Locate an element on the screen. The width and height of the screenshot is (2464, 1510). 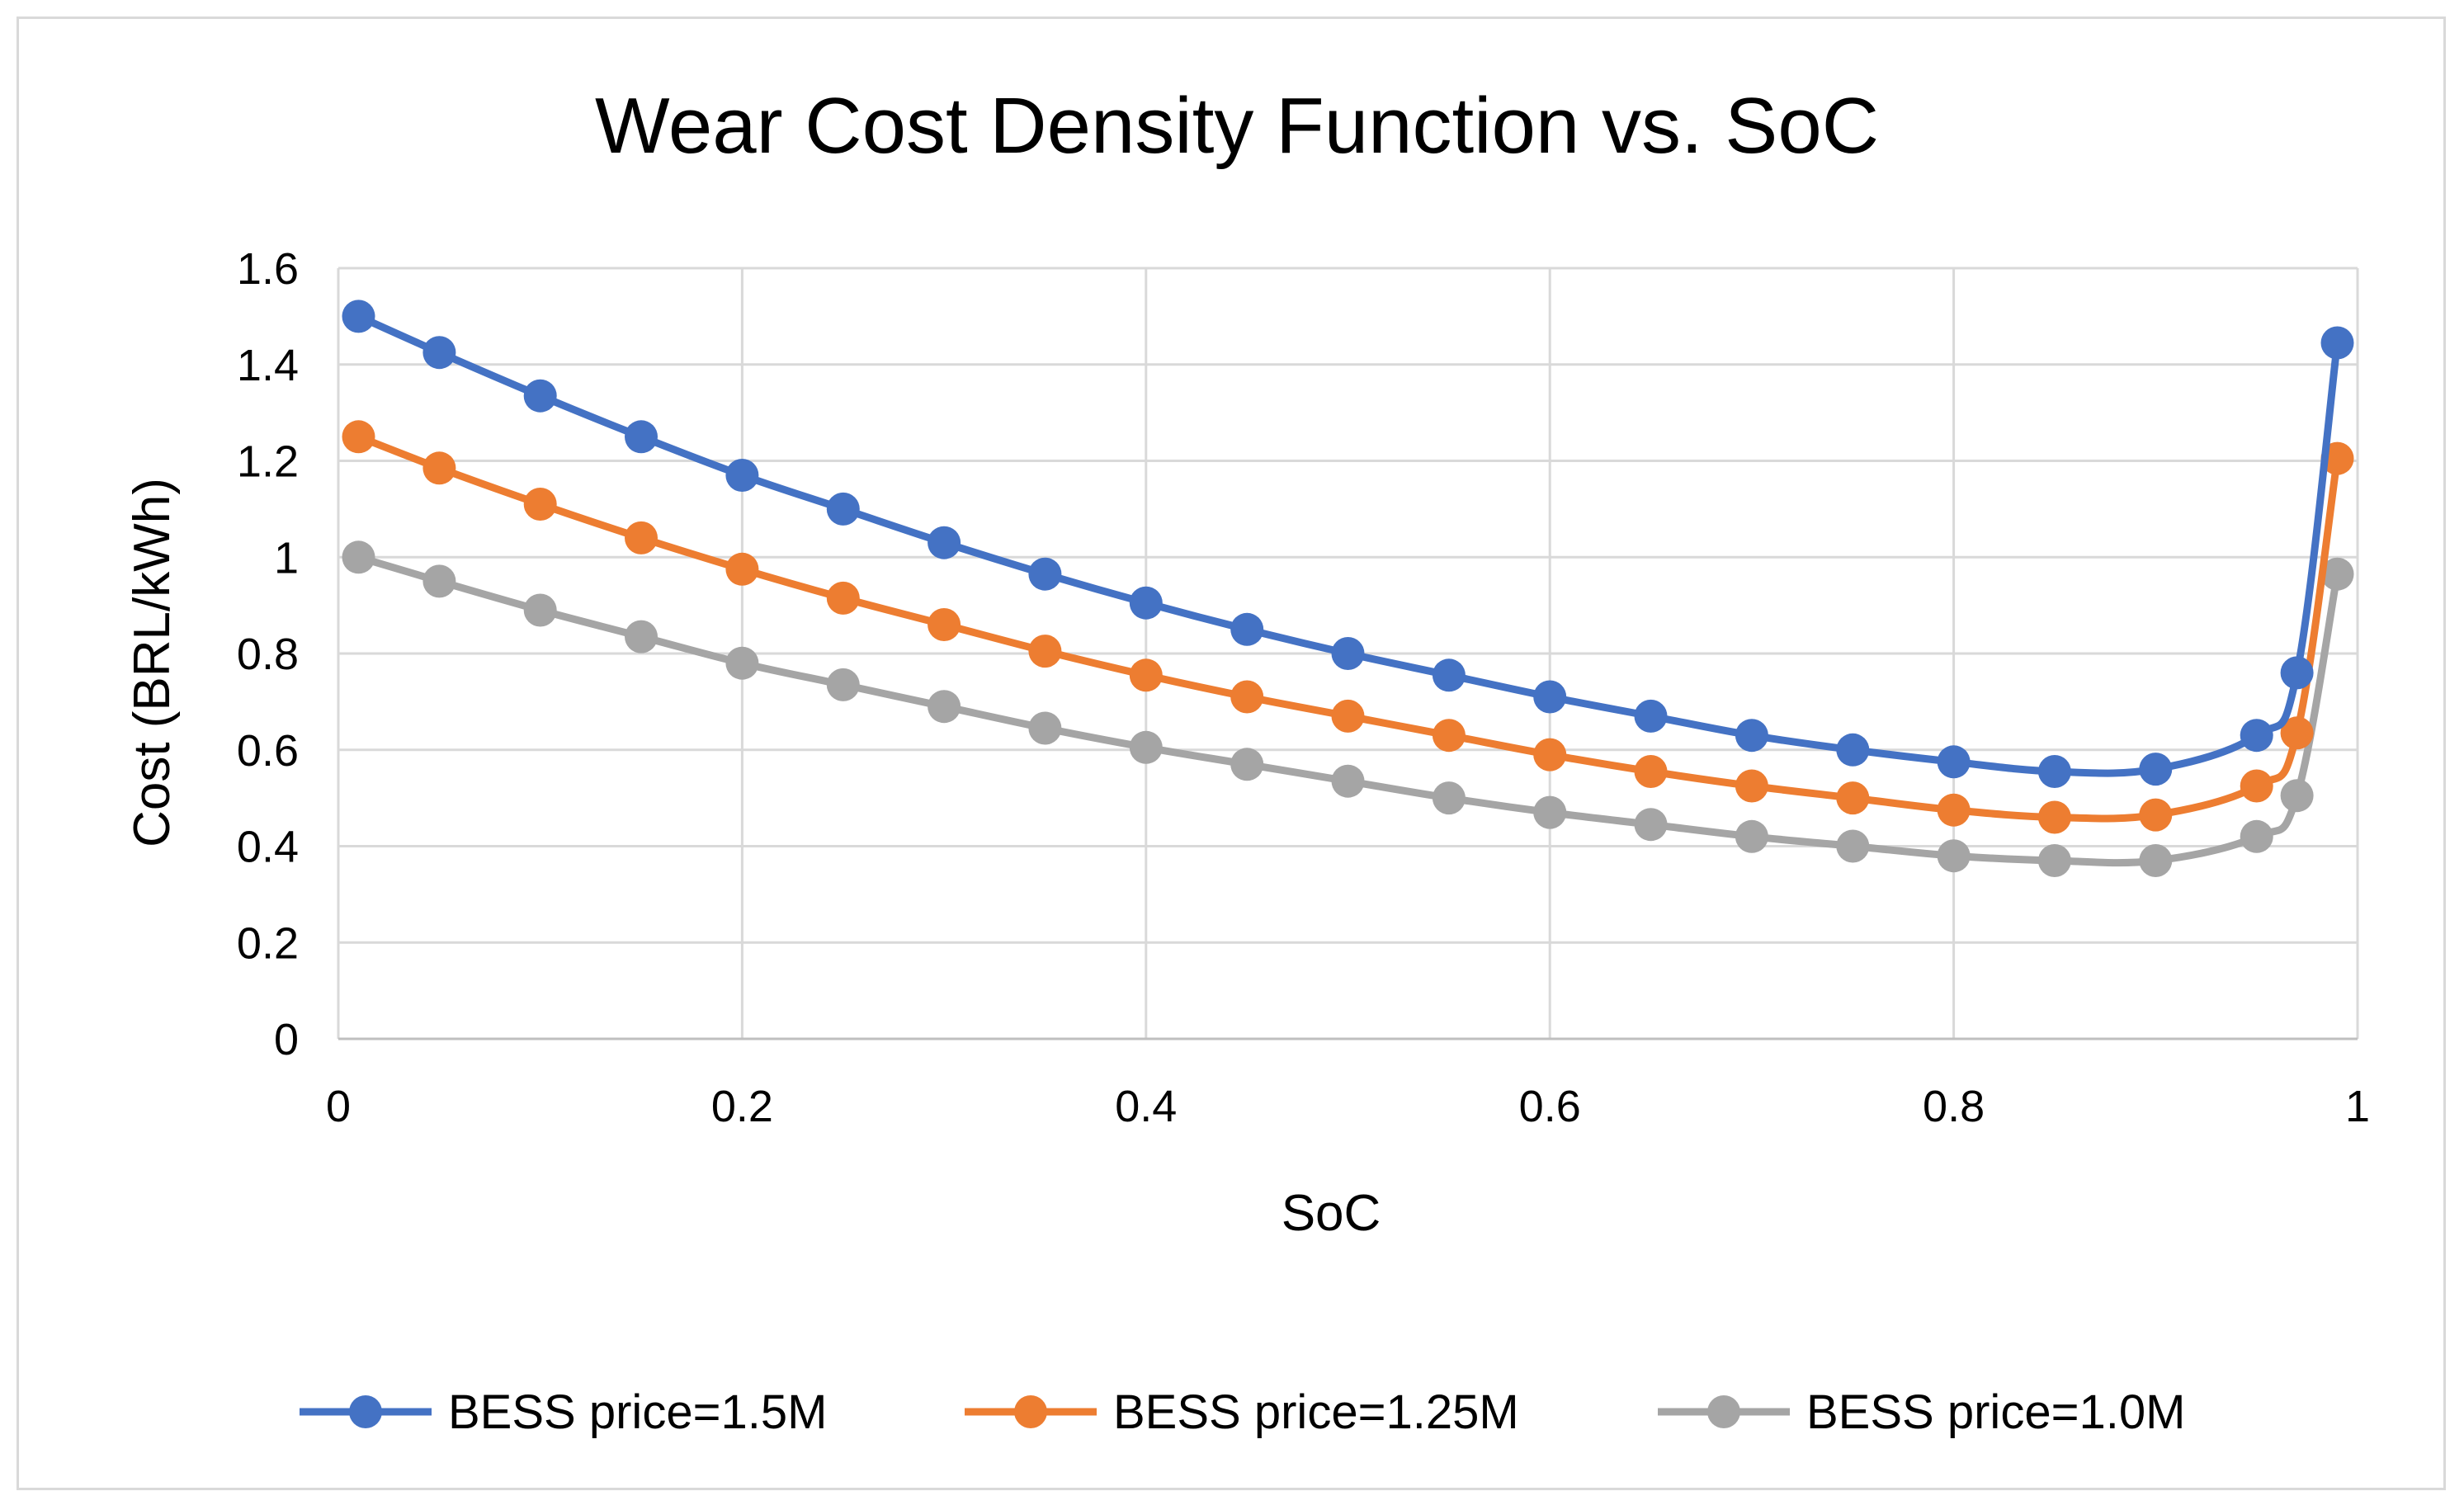
legend-item: BESS price=1.0M is located at coordinates (1921, 1412).